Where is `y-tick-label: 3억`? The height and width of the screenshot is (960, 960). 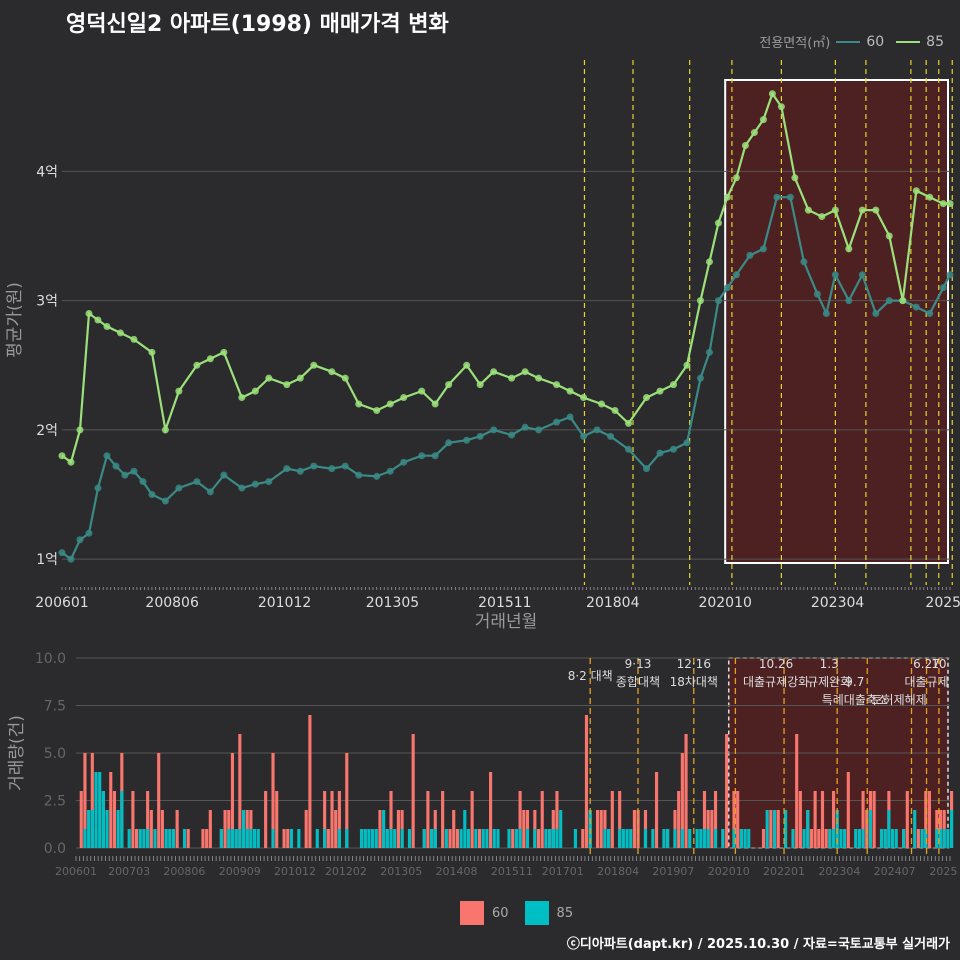 y-tick-label: 3억 is located at coordinates (47, 302).